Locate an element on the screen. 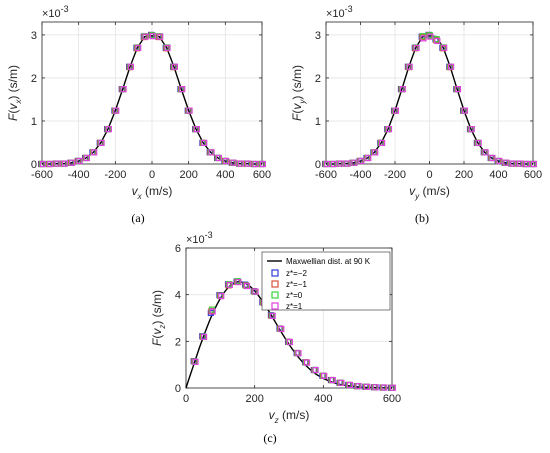  x-tick-label: -400 is located at coordinates (360, 175).